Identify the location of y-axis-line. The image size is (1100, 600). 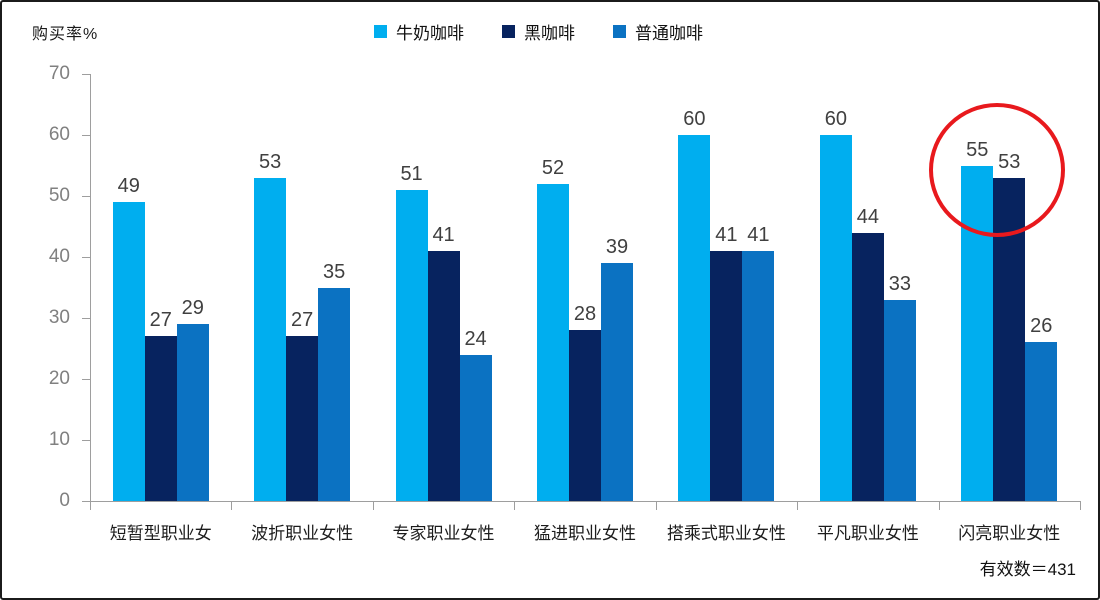
(90, 288).